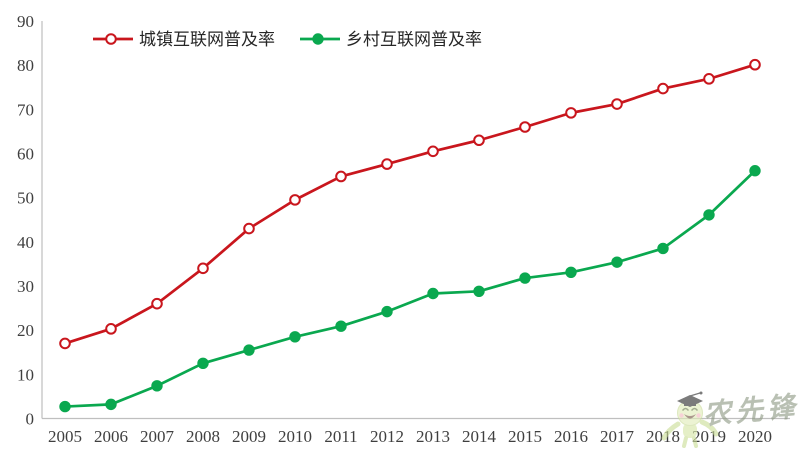 The height and width of the screenshot is (454, 800). Describe the element at coordinates (571, 436) in the screenshot. I see `x-tick-label: 2016` at that location.